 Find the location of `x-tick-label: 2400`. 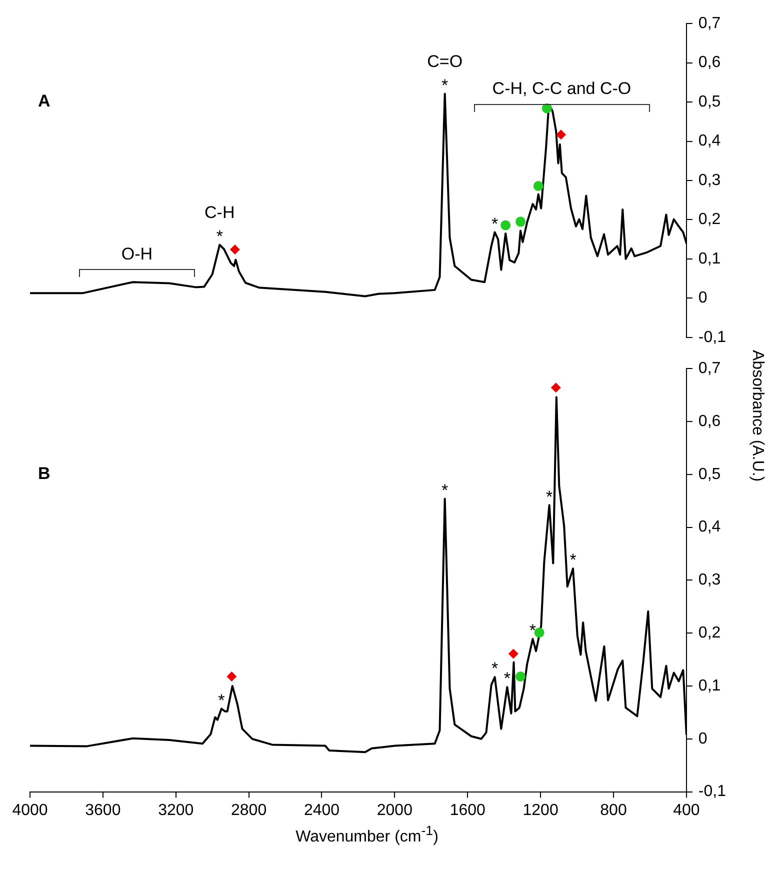

x-tick-label: 2400 is located at coordinates (322, 810).